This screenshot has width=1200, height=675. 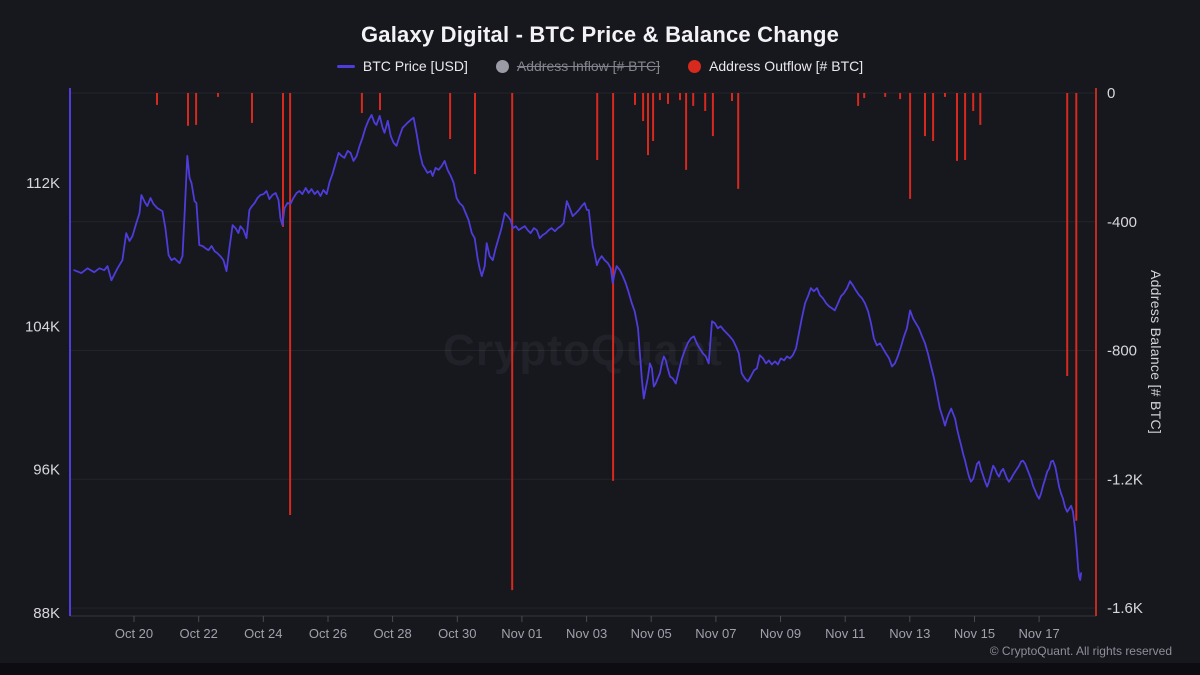 What do you see at coordinates (415, 66) in the screenshot?
I see `legend-label-btc-price: BTC Price [USD]` at bounding box center [415, 66].